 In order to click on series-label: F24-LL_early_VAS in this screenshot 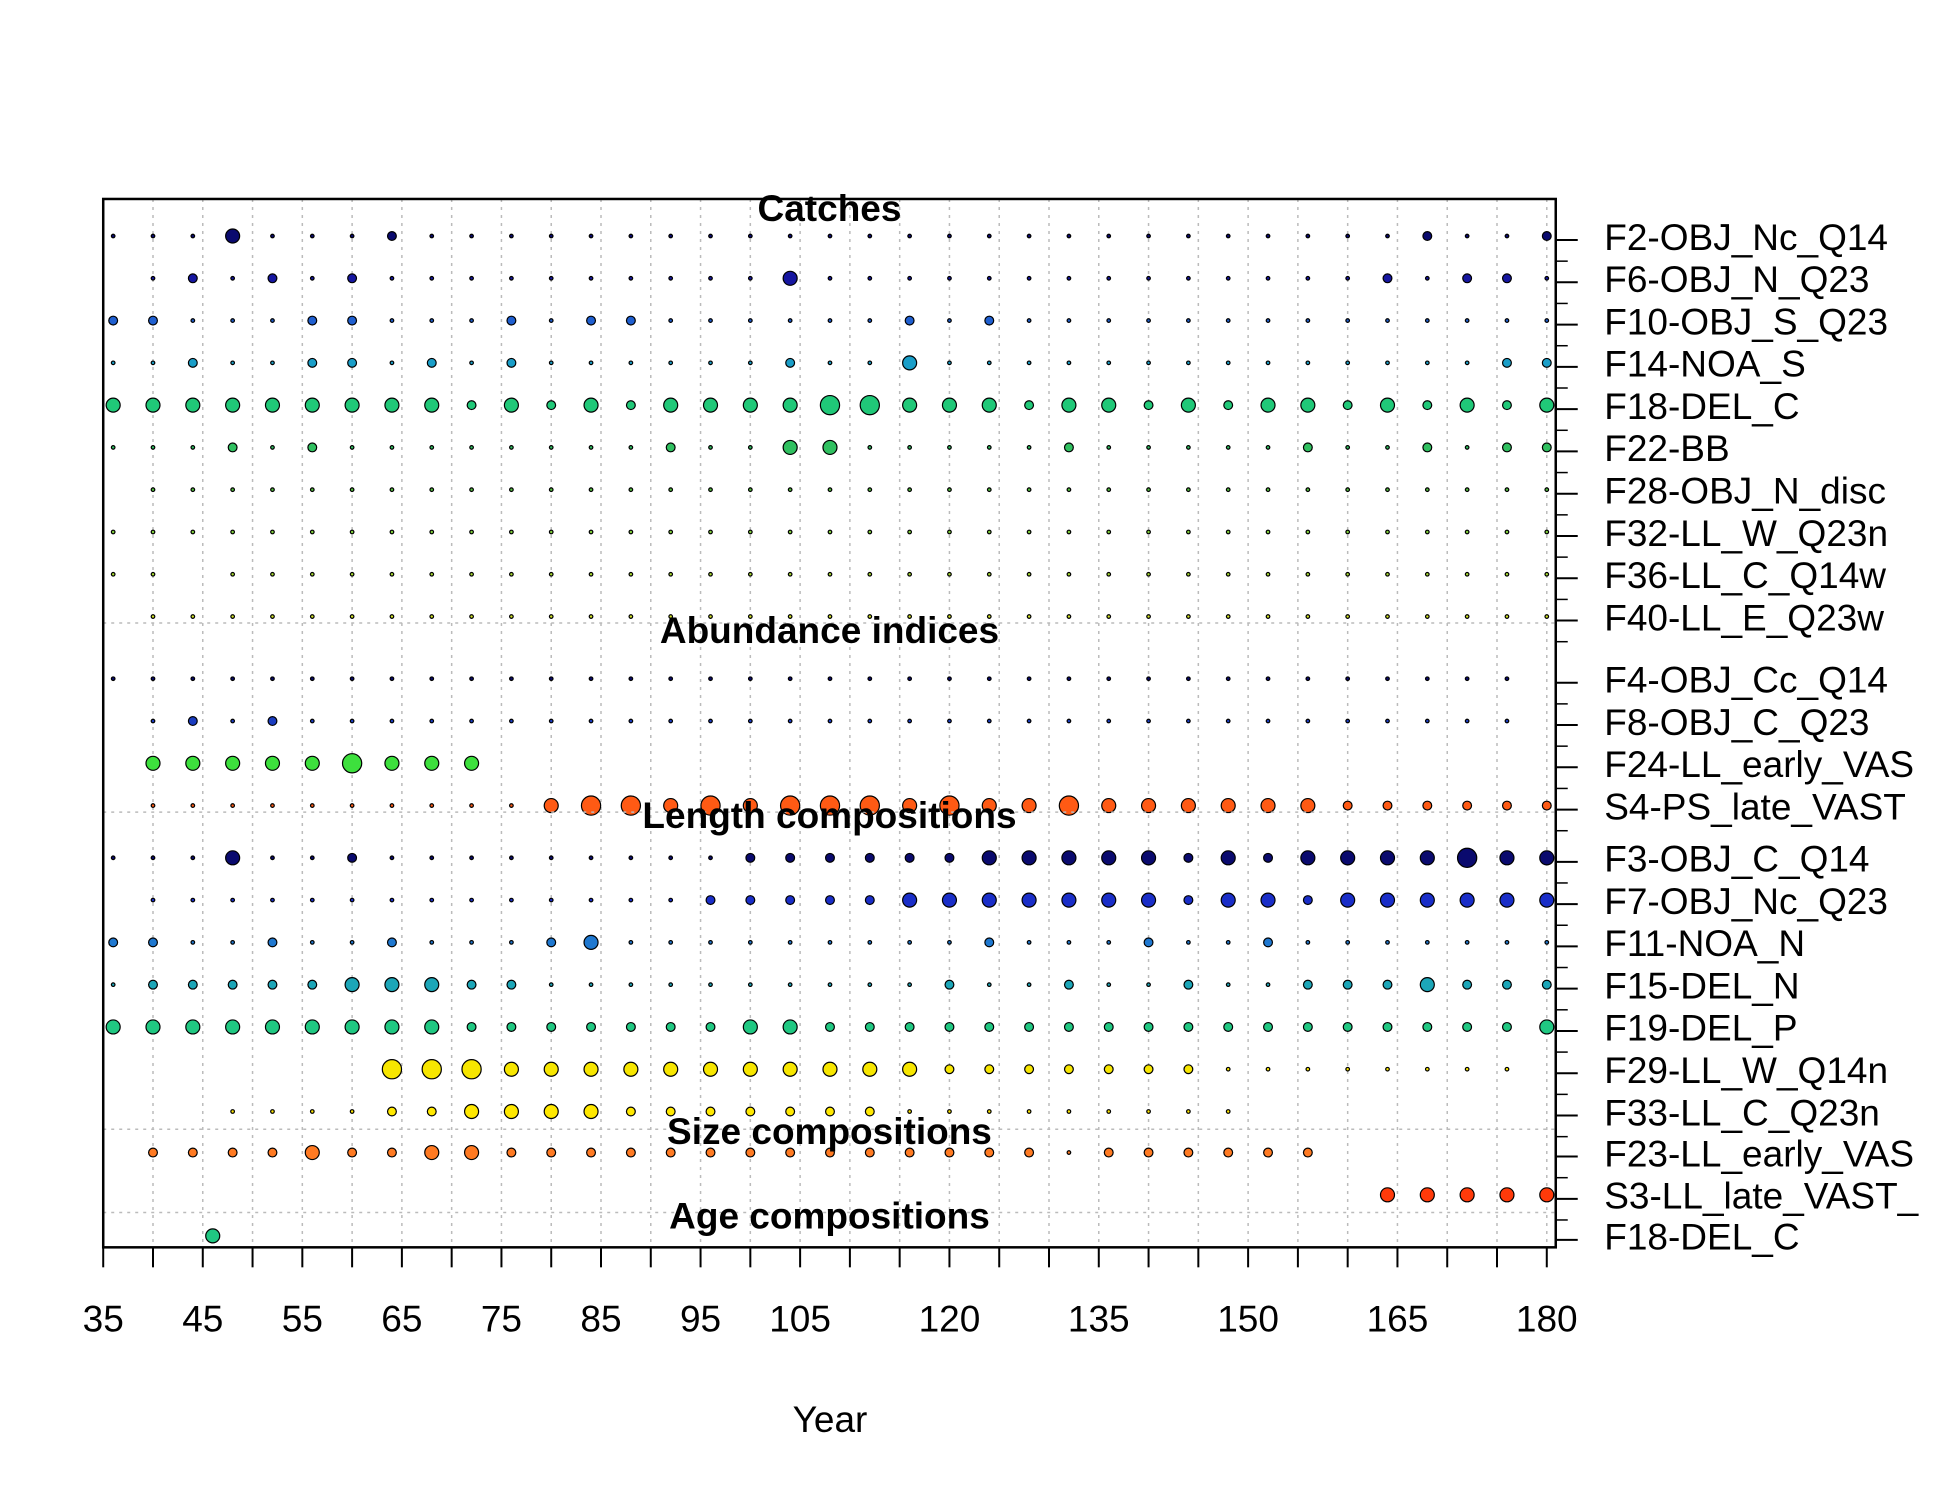, I will do `click(1759, 764)`.